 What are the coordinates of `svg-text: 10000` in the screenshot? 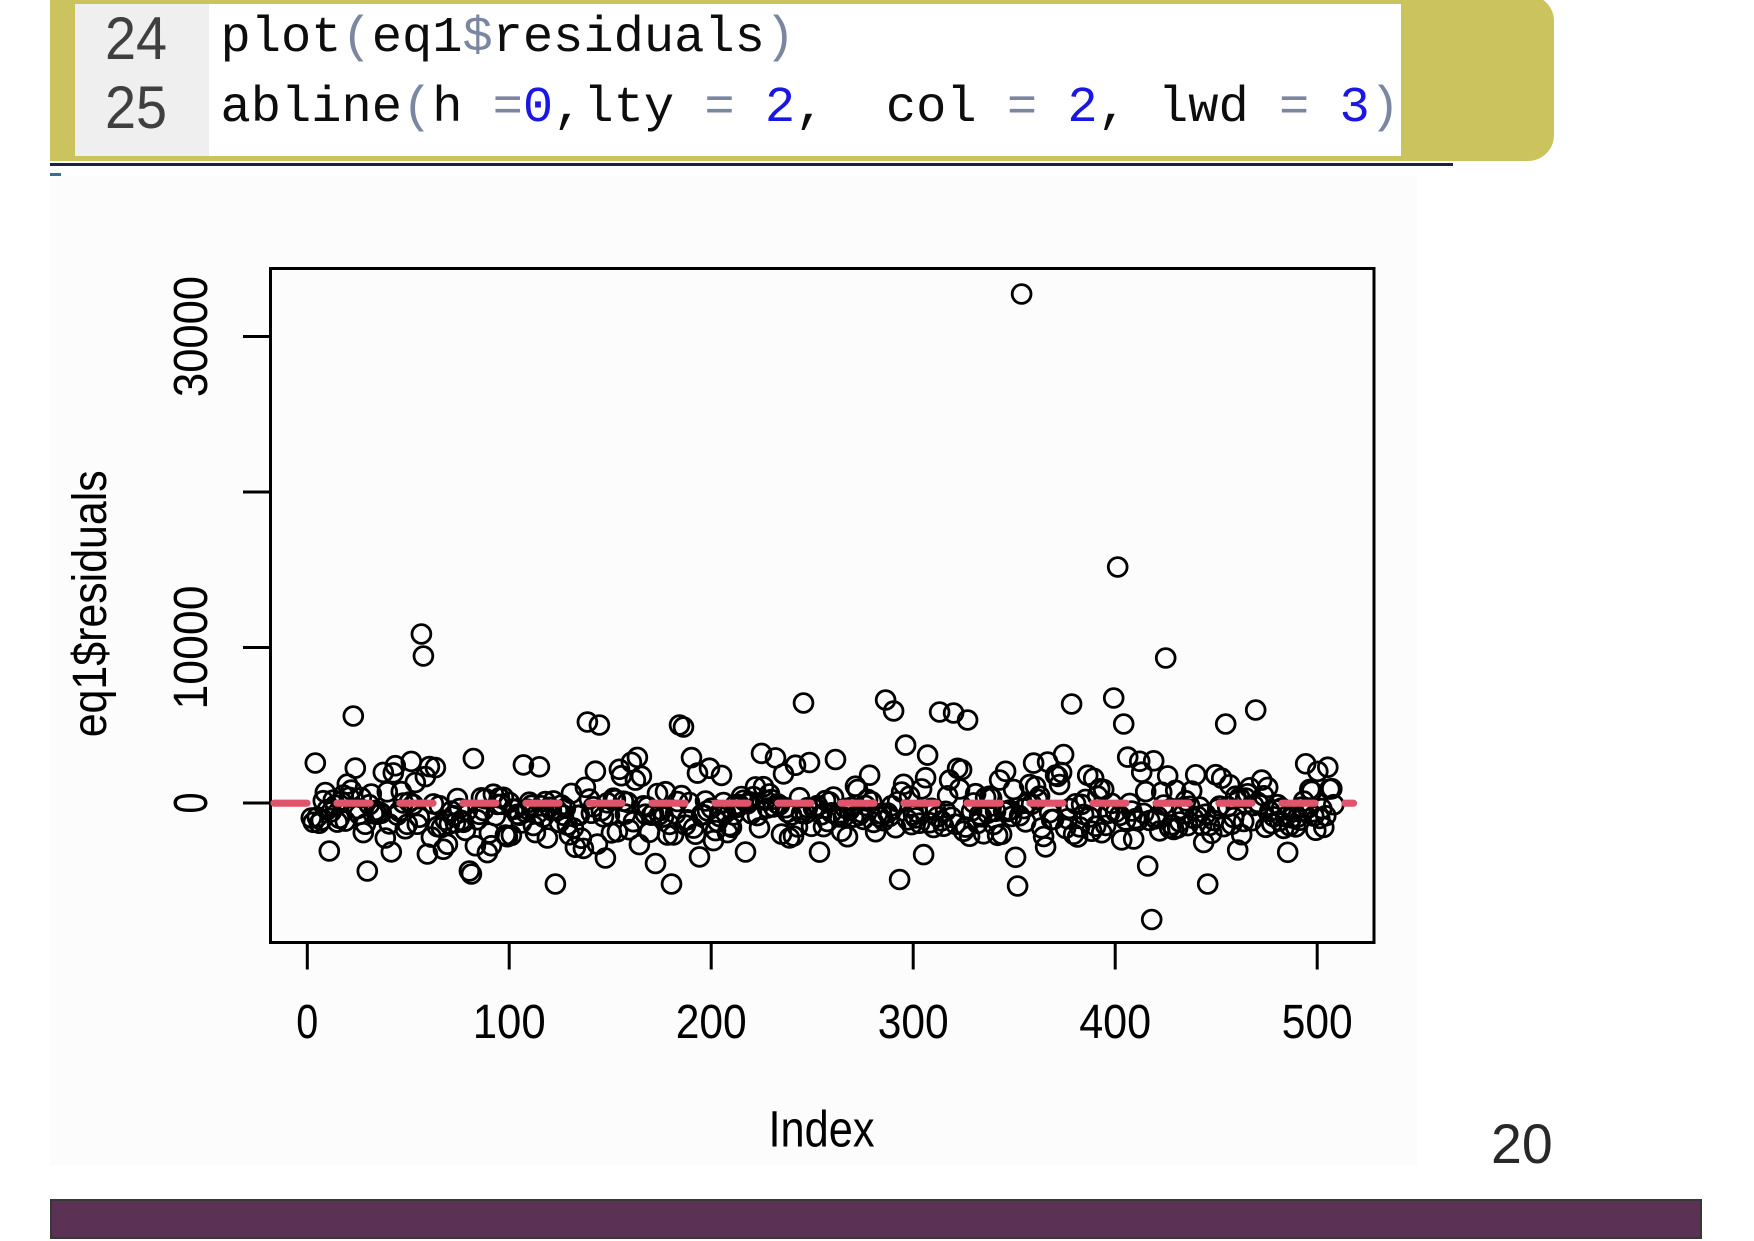 It's located at (191, 648).